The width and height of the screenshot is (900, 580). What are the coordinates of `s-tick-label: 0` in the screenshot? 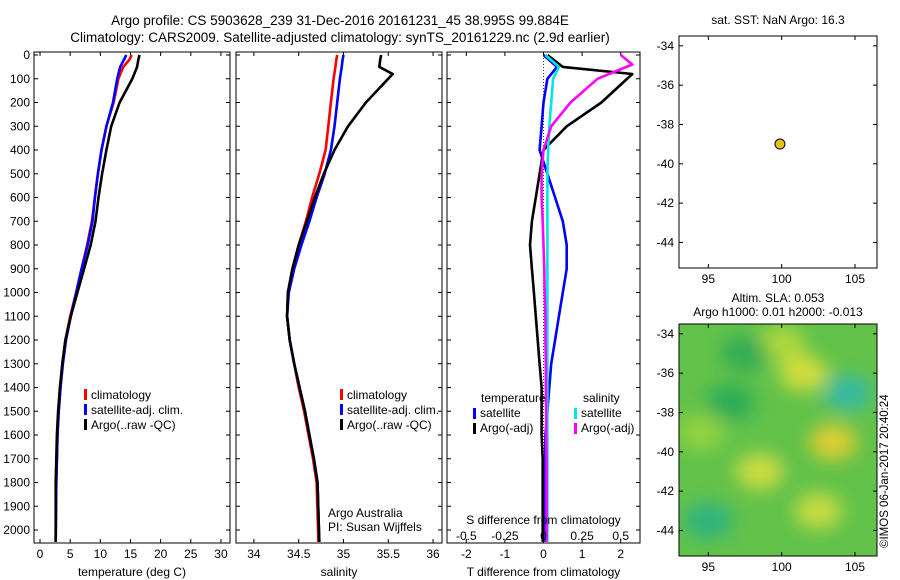 It's located at (543, 536).